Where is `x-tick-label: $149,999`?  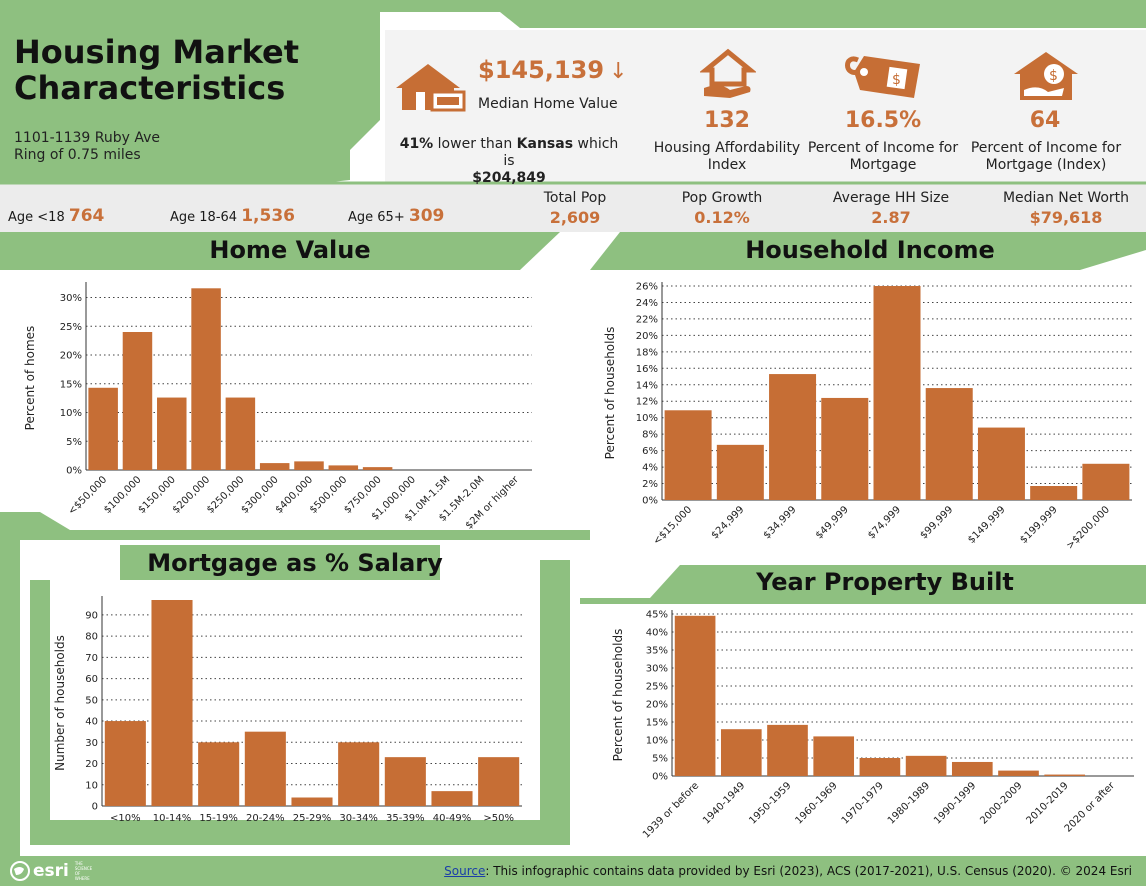 x-tick-label: $149,999 is located at coordinates (987, 525).